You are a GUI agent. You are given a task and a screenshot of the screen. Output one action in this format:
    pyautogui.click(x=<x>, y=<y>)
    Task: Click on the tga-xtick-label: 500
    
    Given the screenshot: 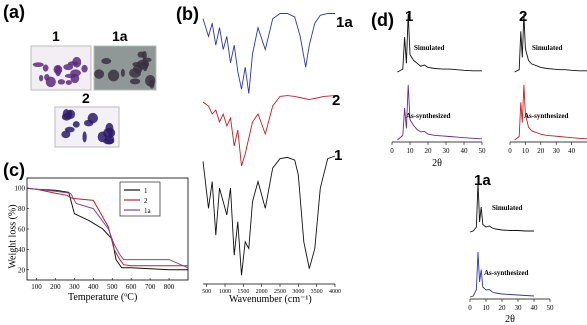 What is the action you would take?
    pyautogui.click(x=112, y=287)
    